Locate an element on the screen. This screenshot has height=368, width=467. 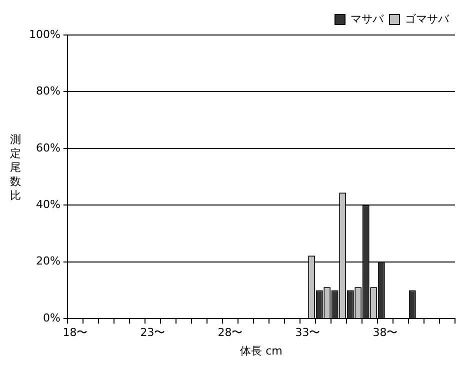
x-tick-label: 33〜 is located at coordinates (307, 333).